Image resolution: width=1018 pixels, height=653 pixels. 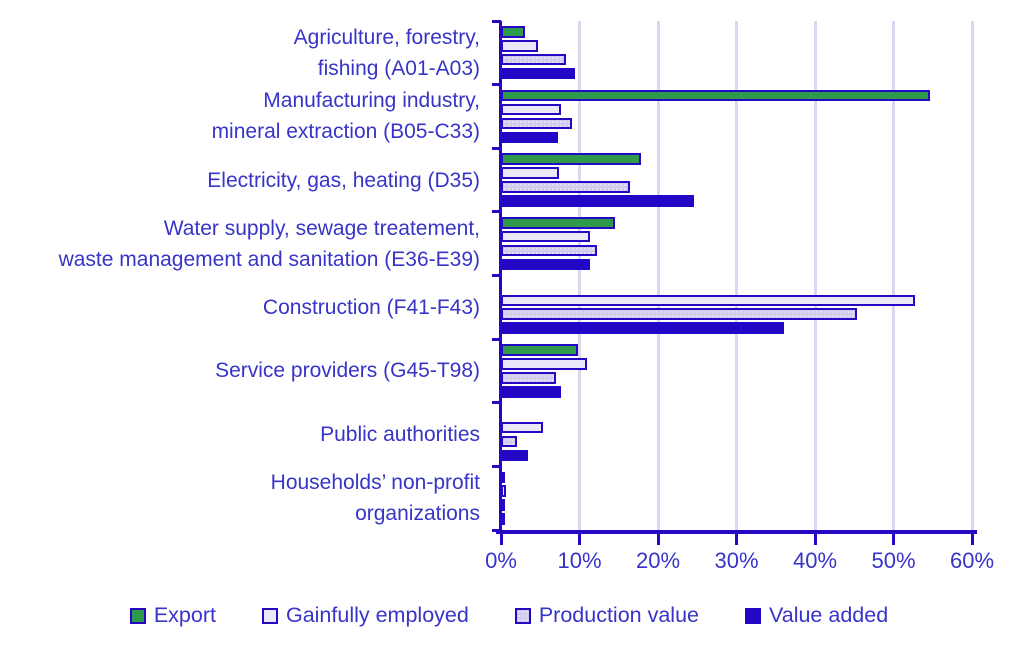 I want to click on category-label: Households’ non-profit organizations, so click(x=375, y=498).